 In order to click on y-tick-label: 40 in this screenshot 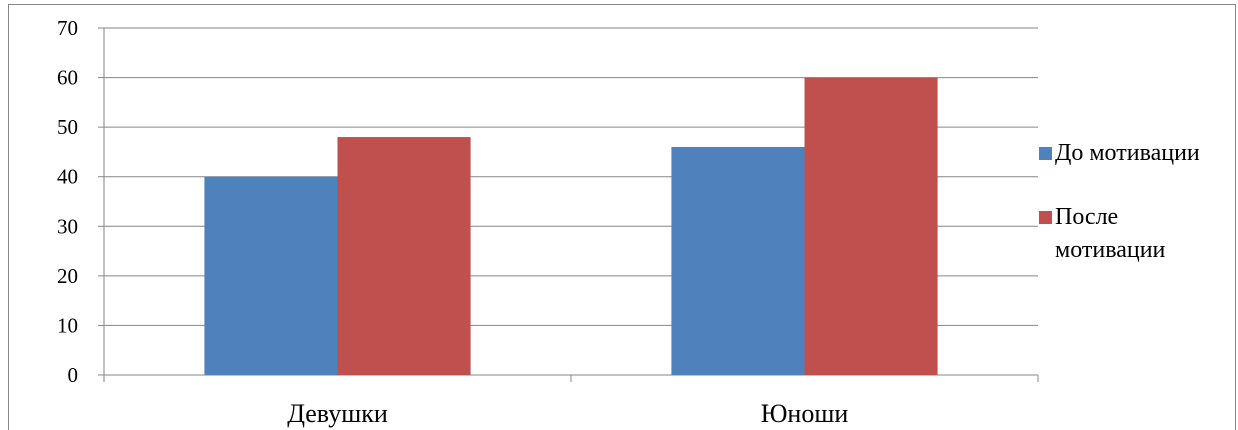, I will do `click(67, 177)`.